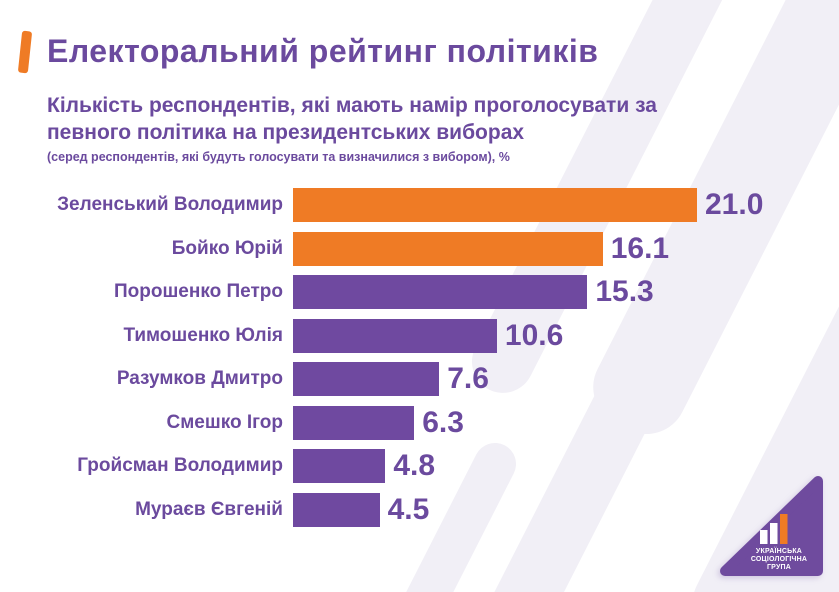 This screenshot has width=839, height=592. What do you see at coordinates (779, 567) in the screenshot?
I see `logo-text-line-3: ГРУПА` at bounding box center [779, 567].